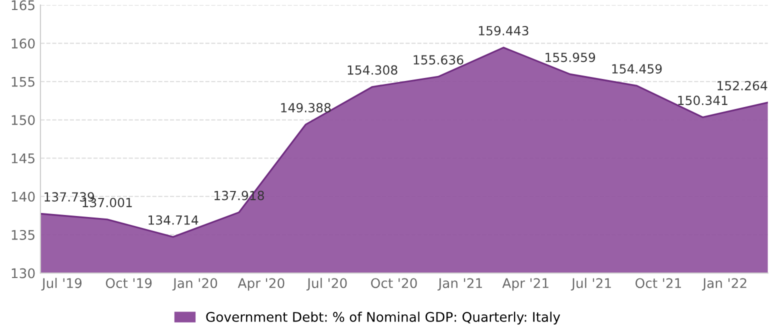  What do you see at coordinates (658, 283) in the screenshot?
I see `x-tick-label: Oct '21` at bounding box center [658, 283].